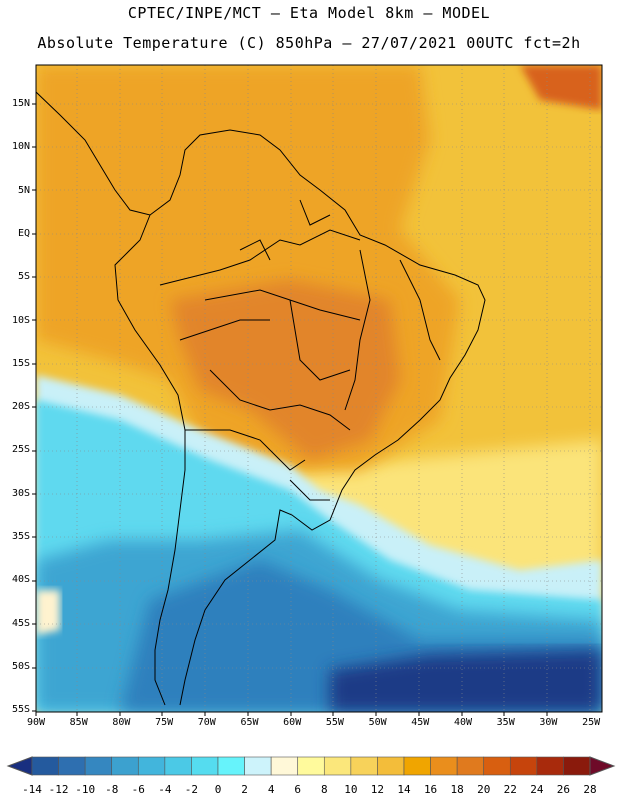 This screenshot has width=618, height=800. I want to click on lon-label: 30W, so click(548, 722).